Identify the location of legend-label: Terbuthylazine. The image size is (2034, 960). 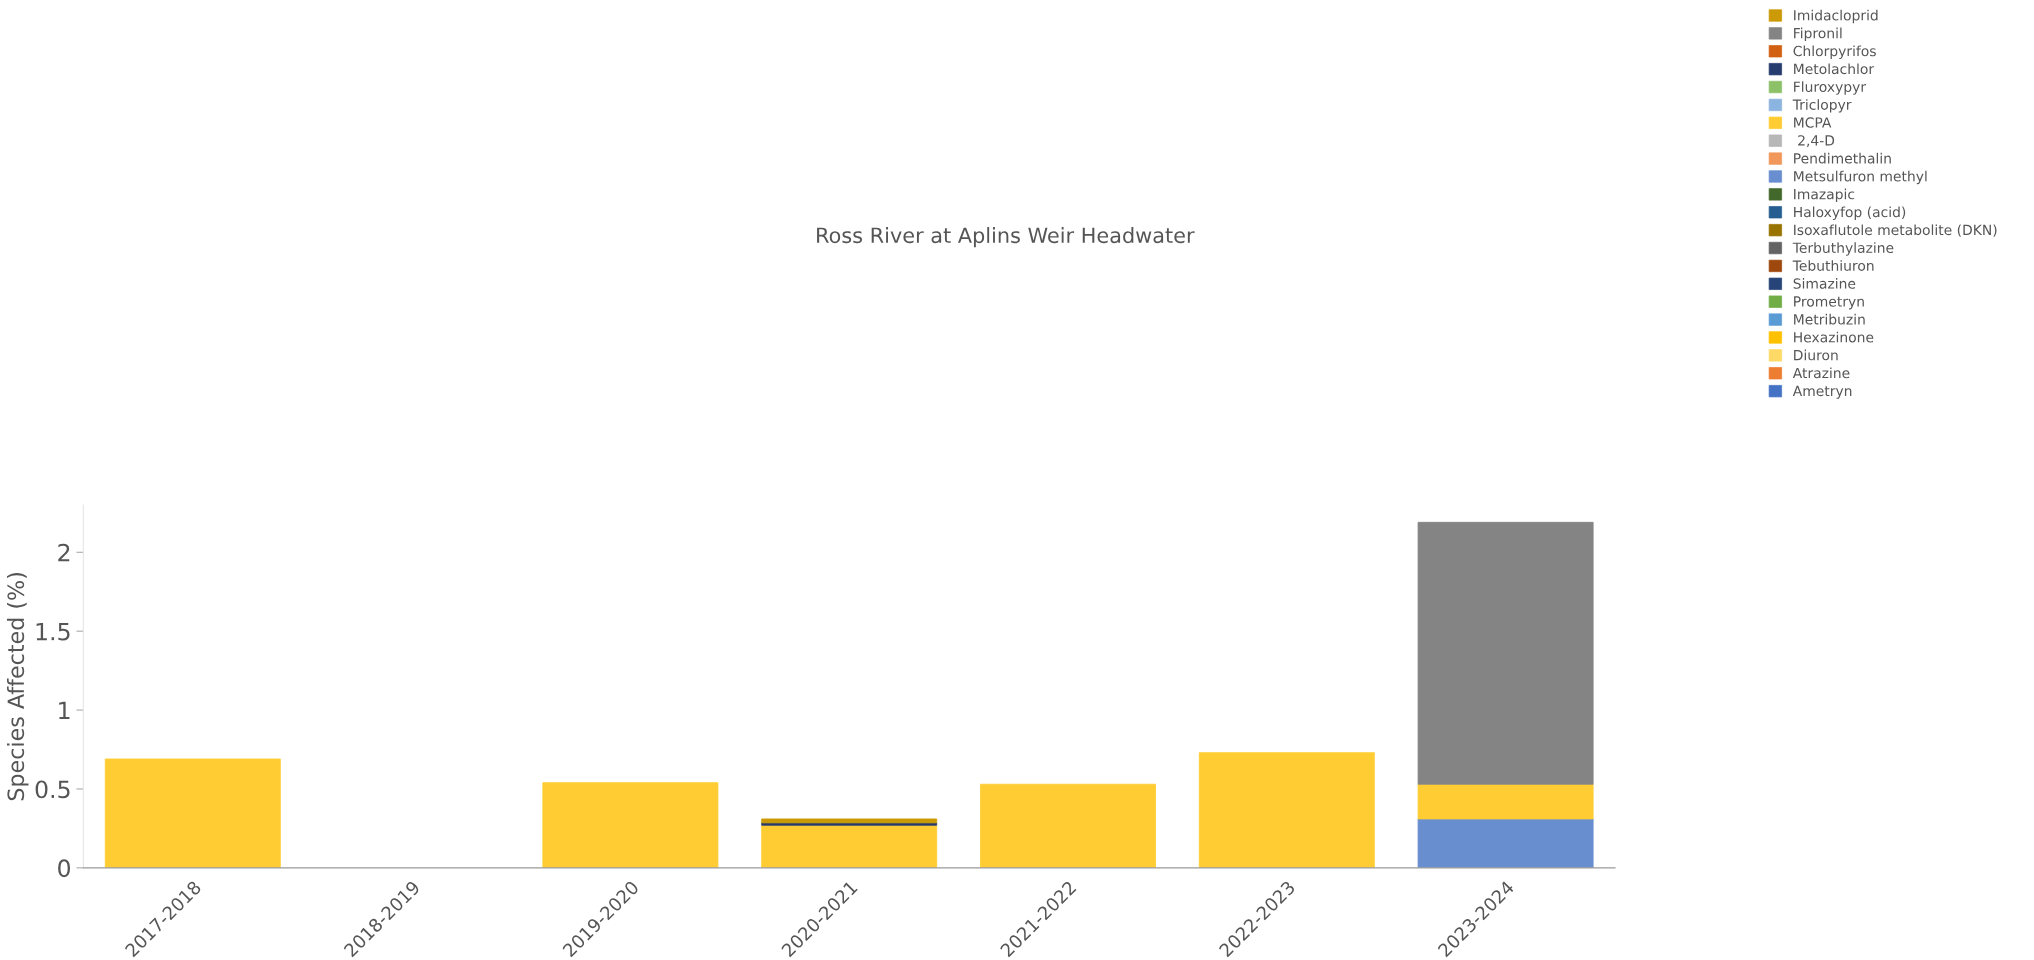
(1843, 249).